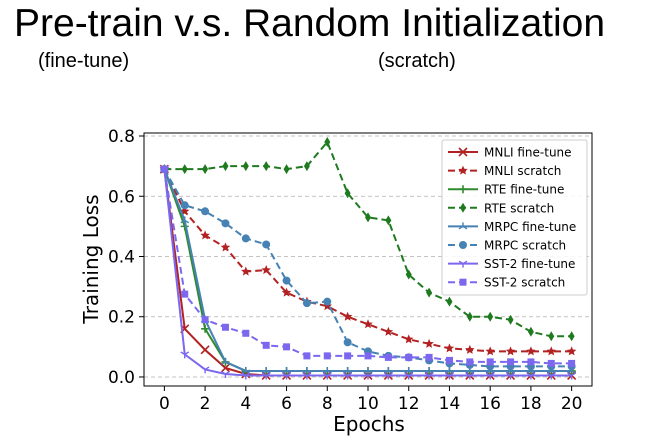 The image size is (660, 442). Describe the element at coordinates (310, 23) in the screenshot. I see `slide-title: Pre-train v.s. Random Initialization` at that location.